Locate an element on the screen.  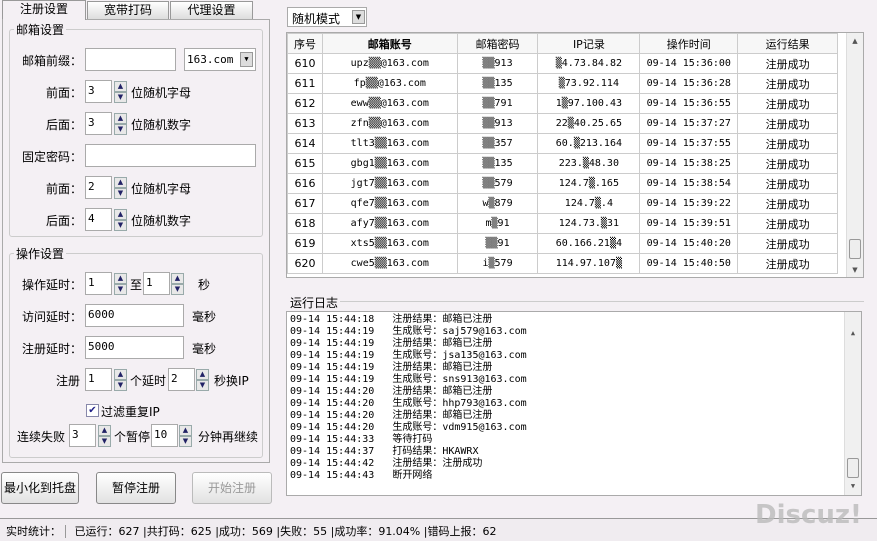
cell-time: 09-14 15:40:50 is located at coordinates (689, 263).